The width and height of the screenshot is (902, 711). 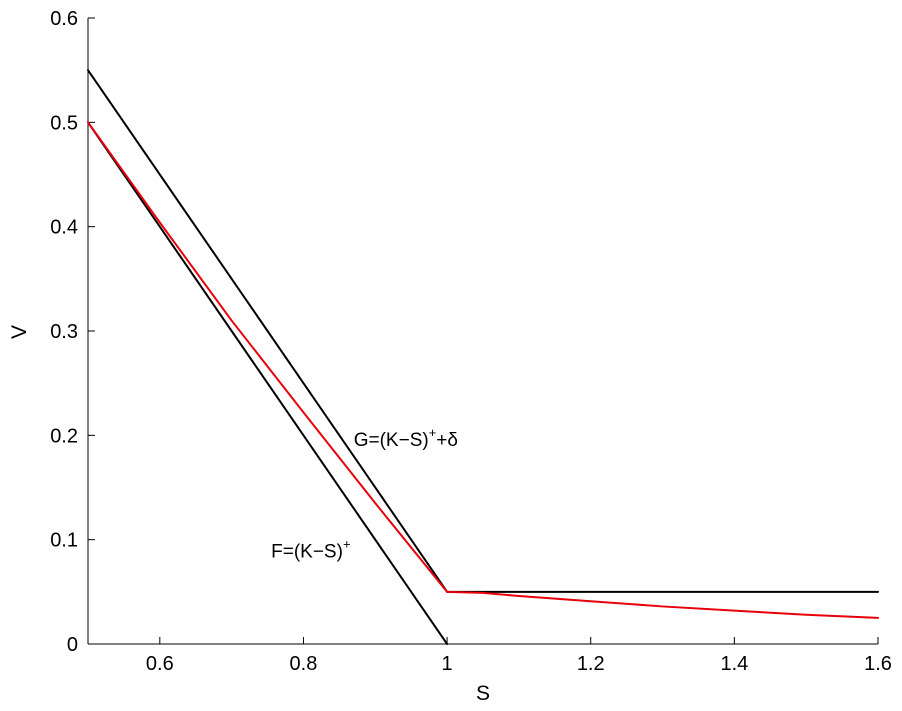 I want to click on y-axis-label: V, so click(x=19, y=332).